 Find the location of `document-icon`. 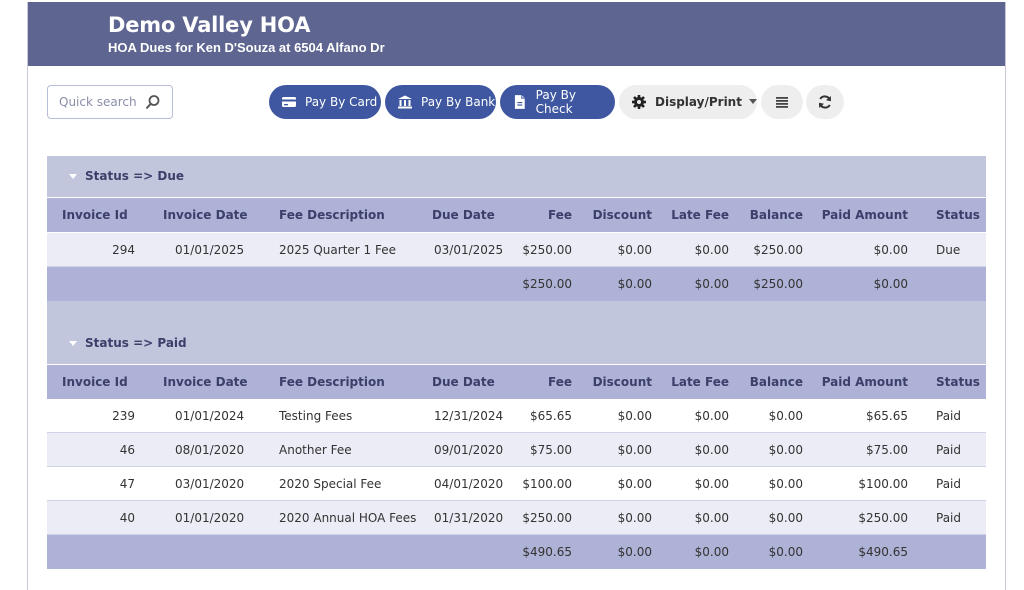

document-icon is located at coordinates (519, 102).